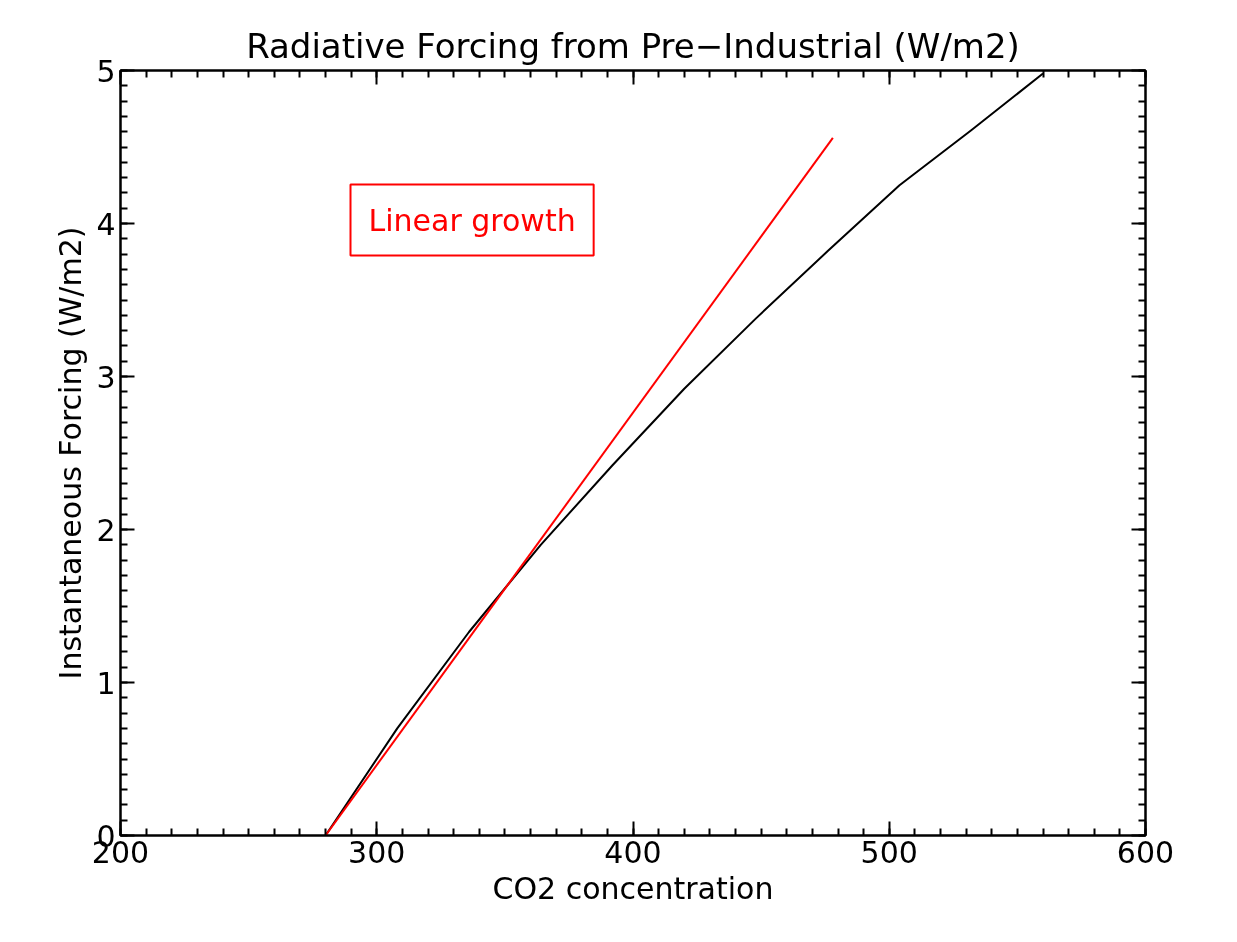 This screenshot has height=942, width=1237. I want to click on y-tick-label: 2, so click(106, 530).